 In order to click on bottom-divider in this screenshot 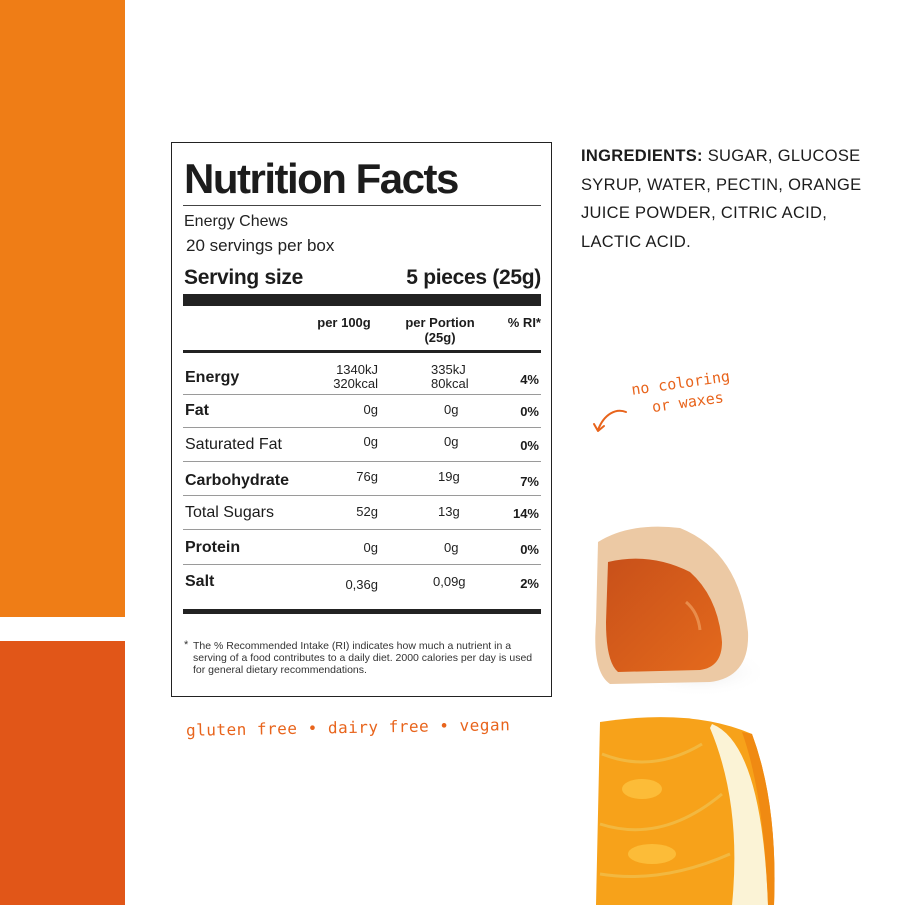, I will do `click(362, 611)`.